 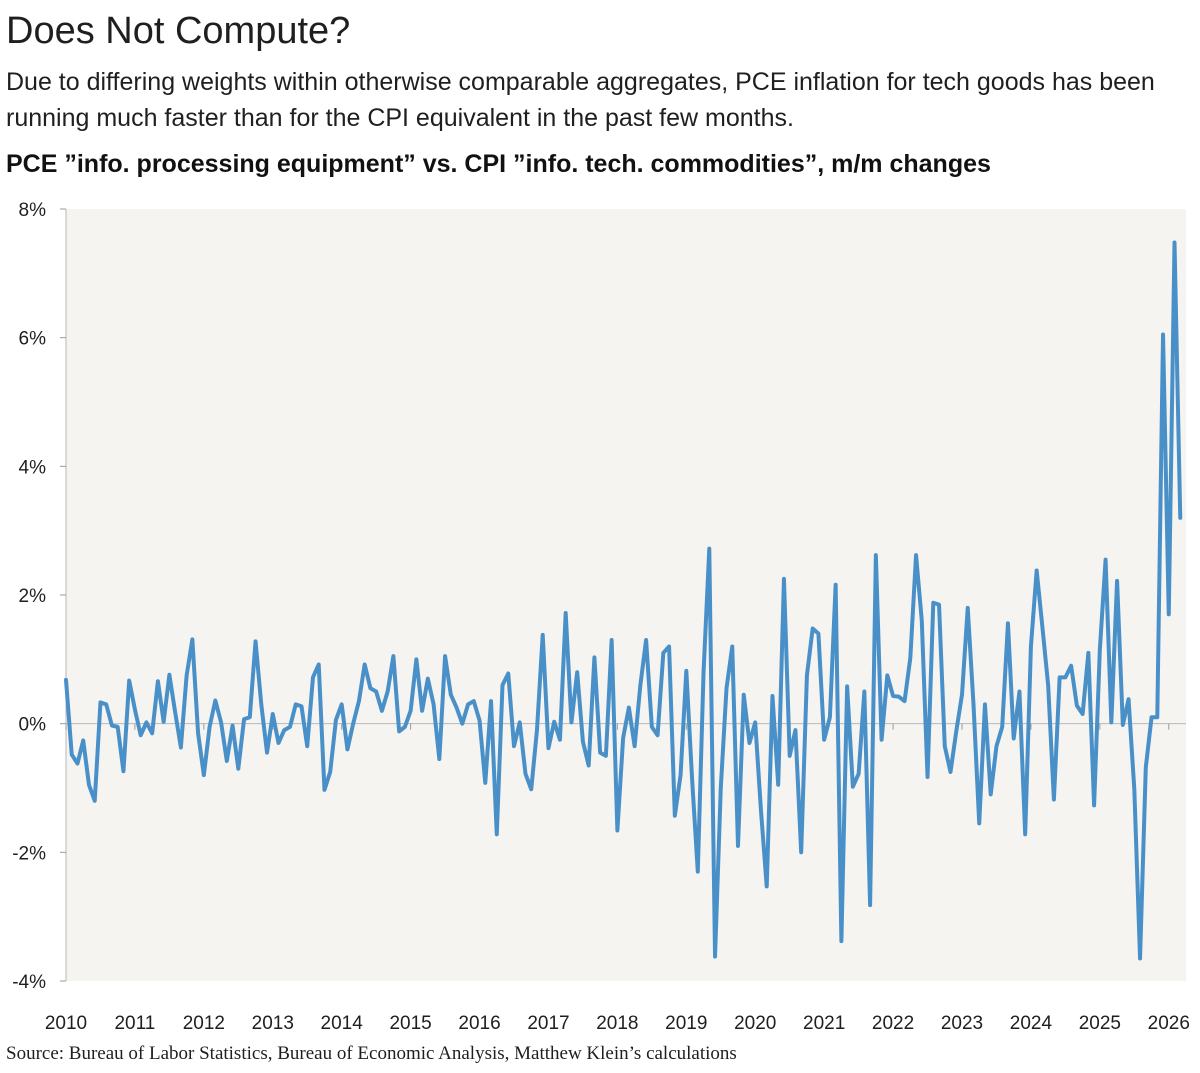 I want to click on x-tick-label: 2020, so click(x=755, y=1023).